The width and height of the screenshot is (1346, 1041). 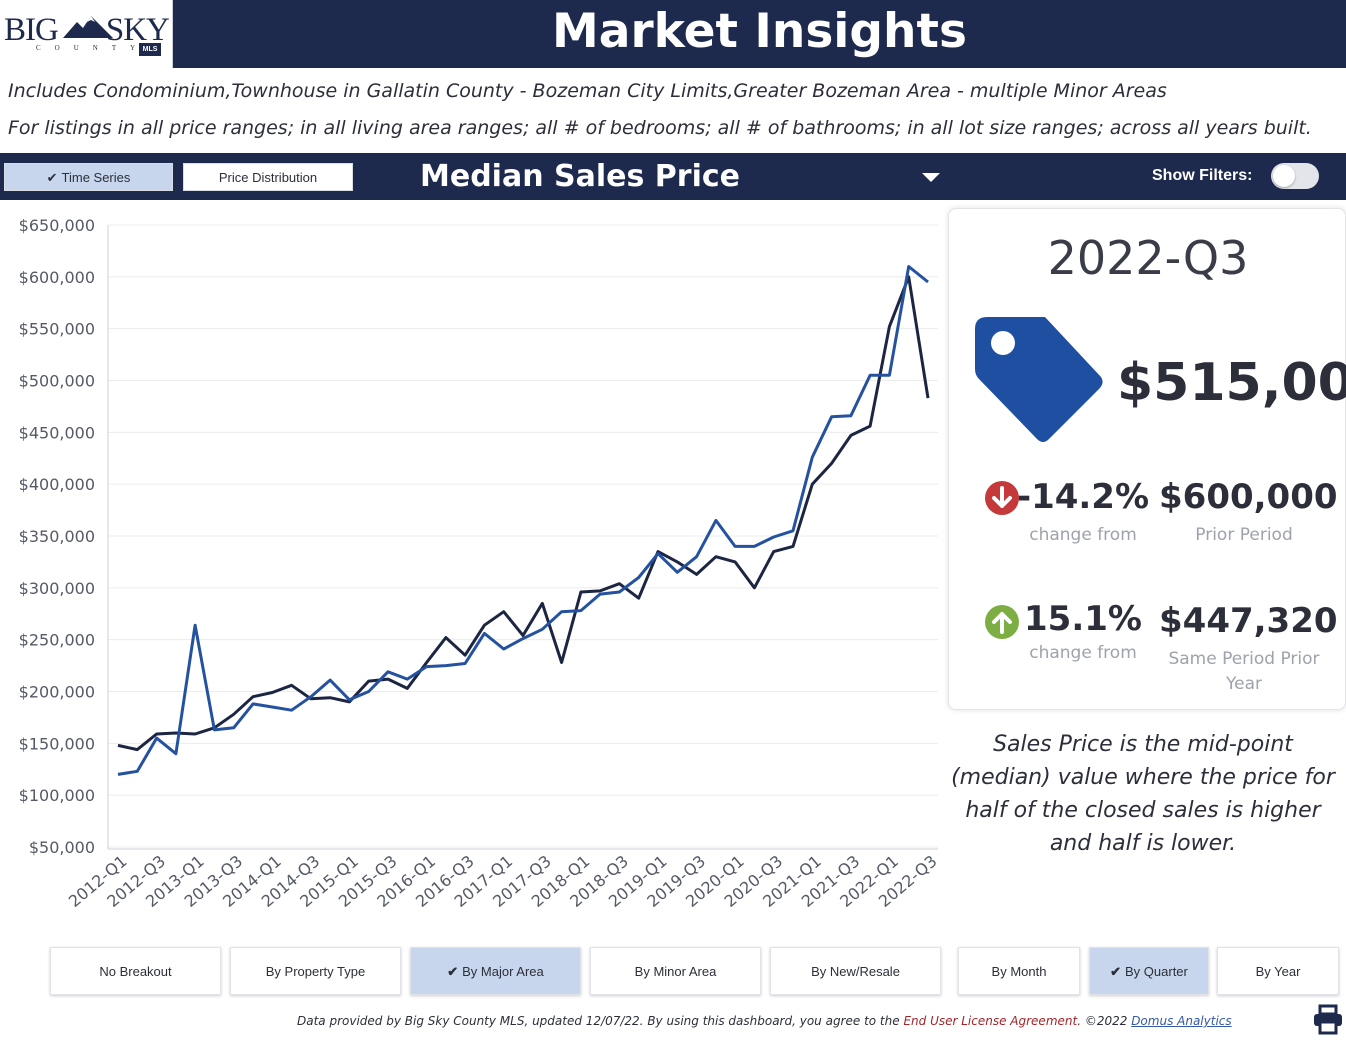 I want to click on price-distribution-button: Price Distribution, so click(x=268, y=177).